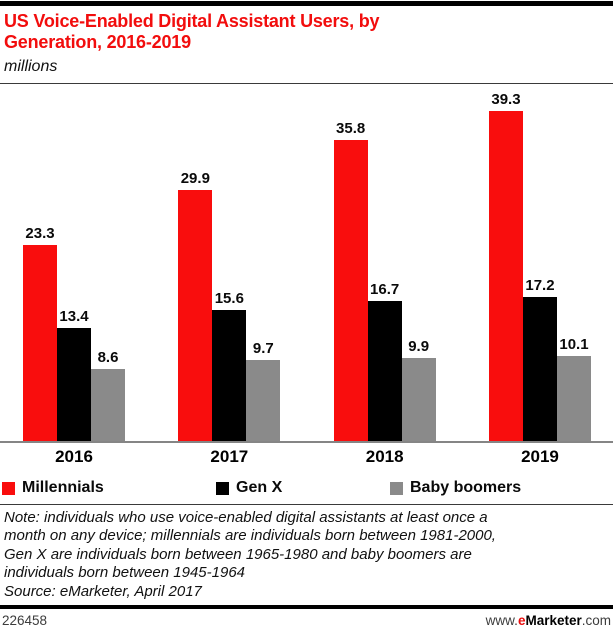 The width and height of the screenshot is (613, 640). Describe the element at coordinates (306, 490) in the screenshot. I see `chart-legend: Millennials Gen X Baby boomers` at that location.